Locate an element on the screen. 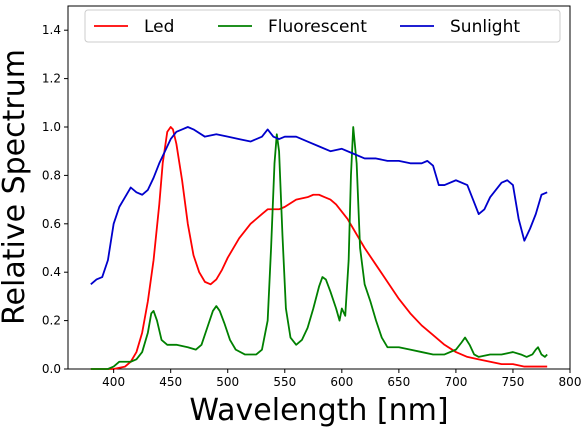 The height and width of the screenshot is (428, 584). legend-label-led: Led is located at coordinates (159, 27).